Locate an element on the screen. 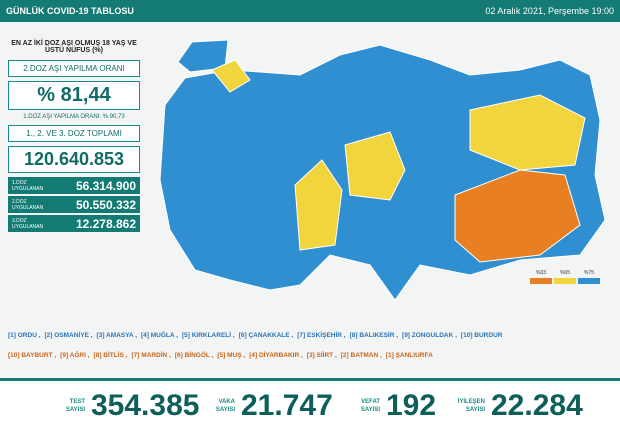  dose-row: 3.DOZ UYGULANAN 12.278.862 is located at coordinates (74, 223).